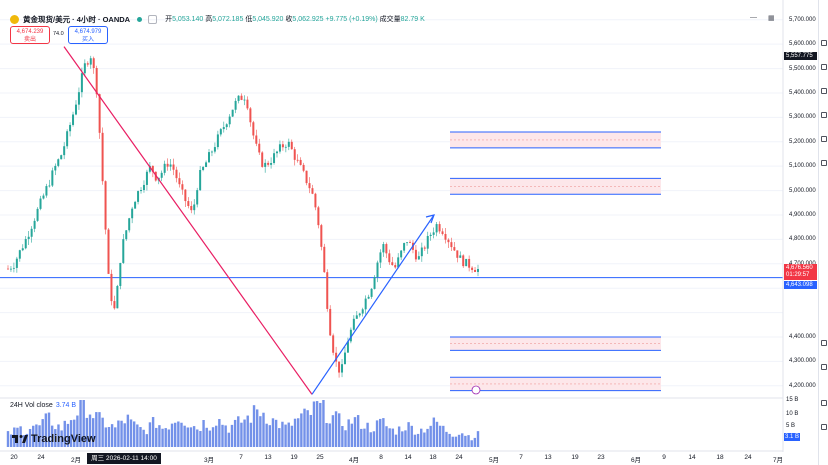 This screenshot has height=465, width=828. I want to click on alerts-icon, so click(824, 67).